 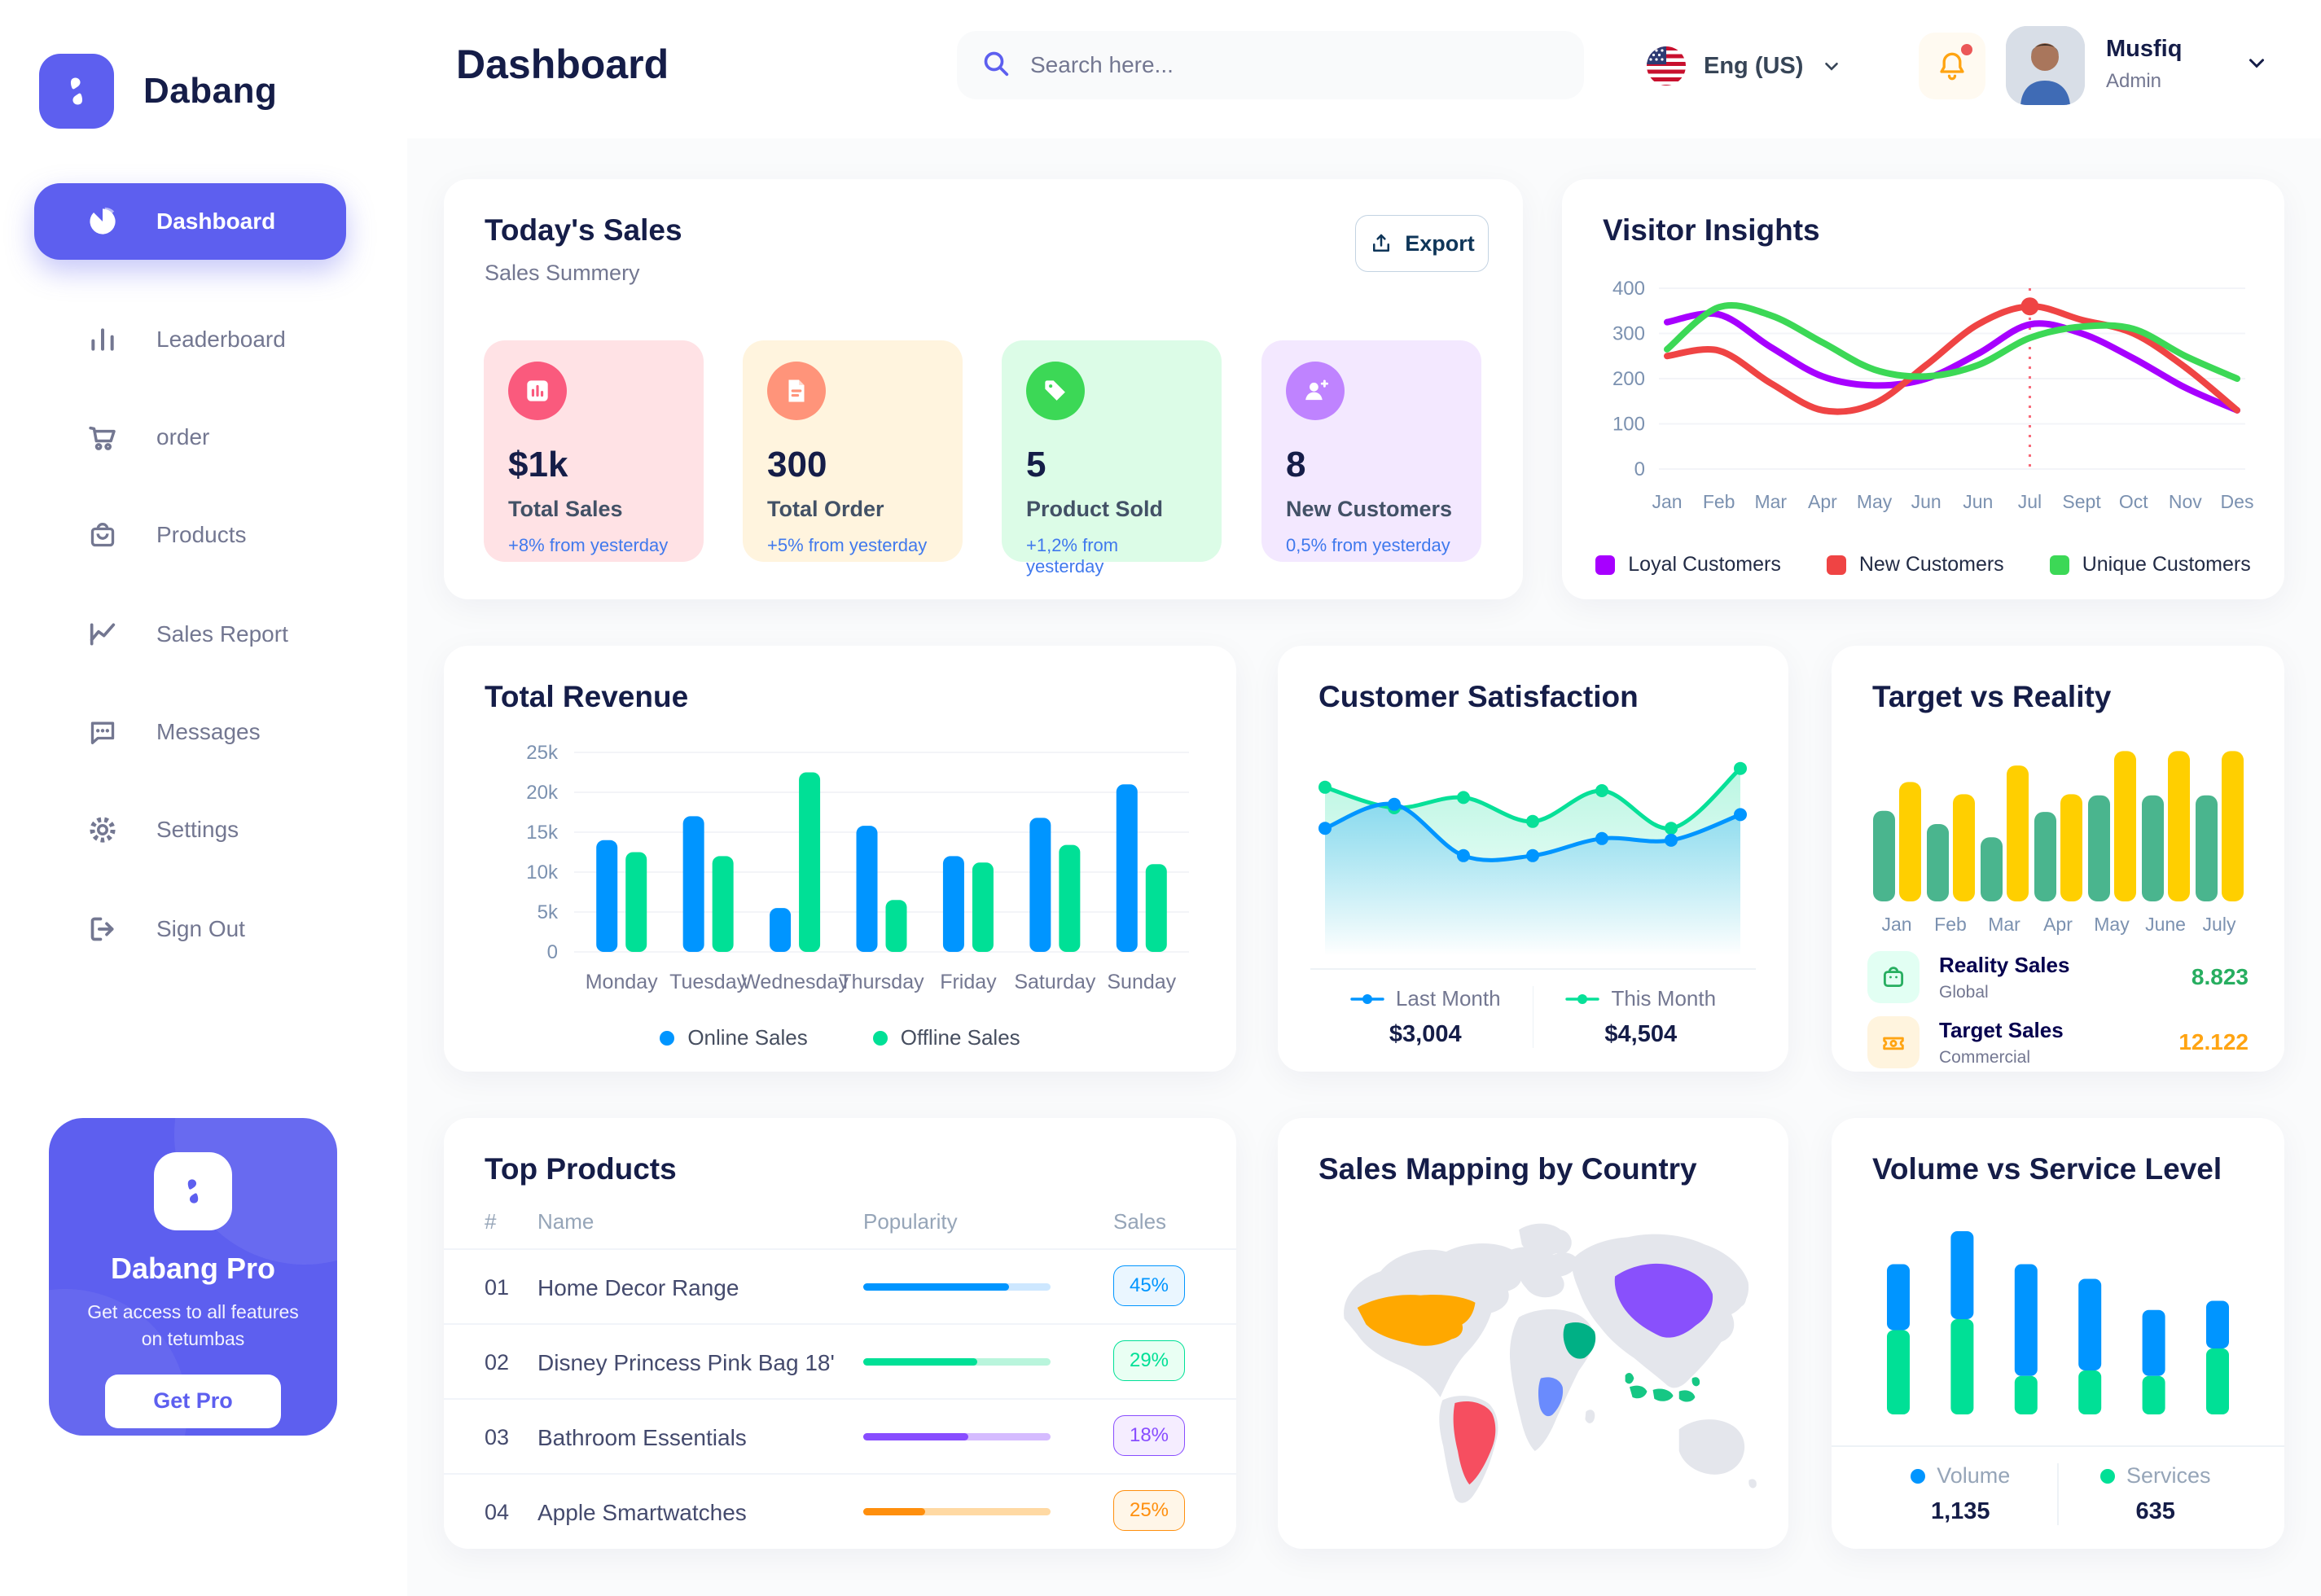 I want to click on svg-text: 10k, so click(x=542, y=873).